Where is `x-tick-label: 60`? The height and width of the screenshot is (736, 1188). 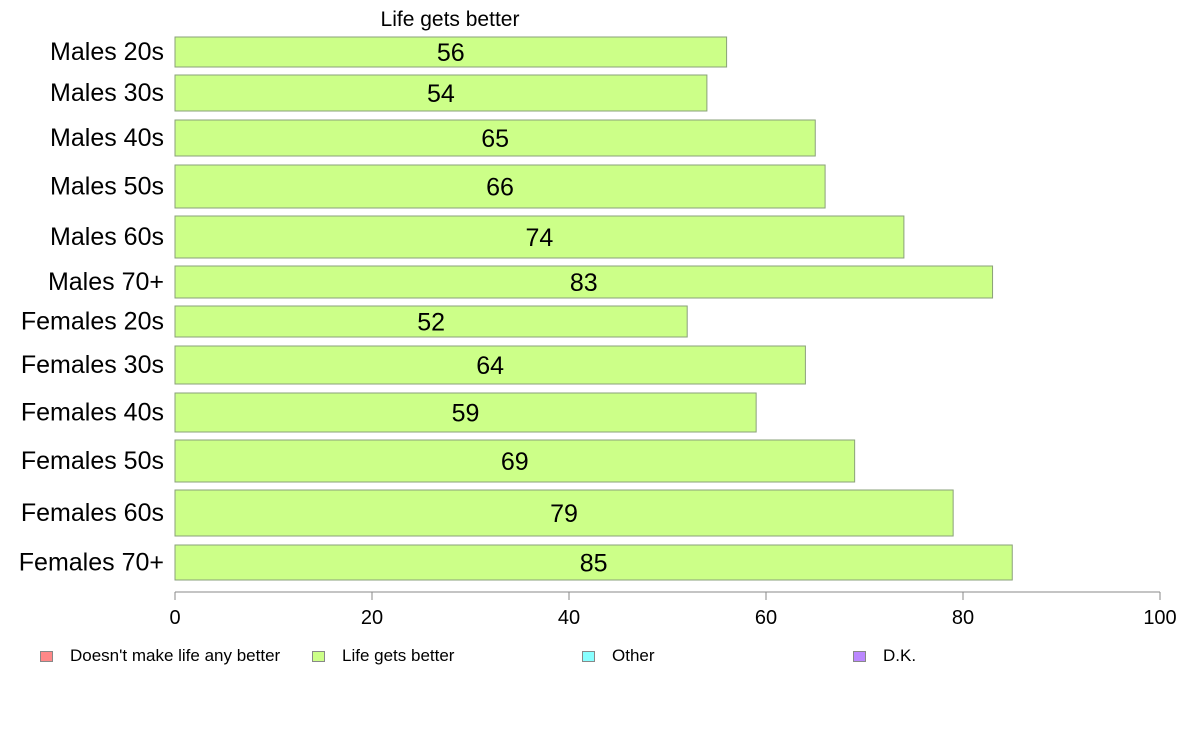 x-tick-label: 60 is located at coordinates (766, 618).